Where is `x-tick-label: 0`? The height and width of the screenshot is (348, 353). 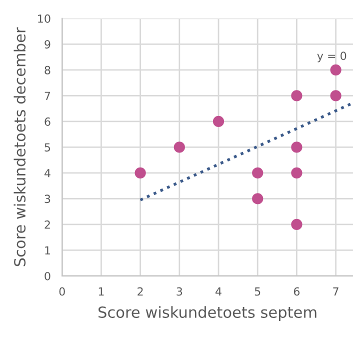 x-tick-label: 0 is located at coordinates (62, 291).